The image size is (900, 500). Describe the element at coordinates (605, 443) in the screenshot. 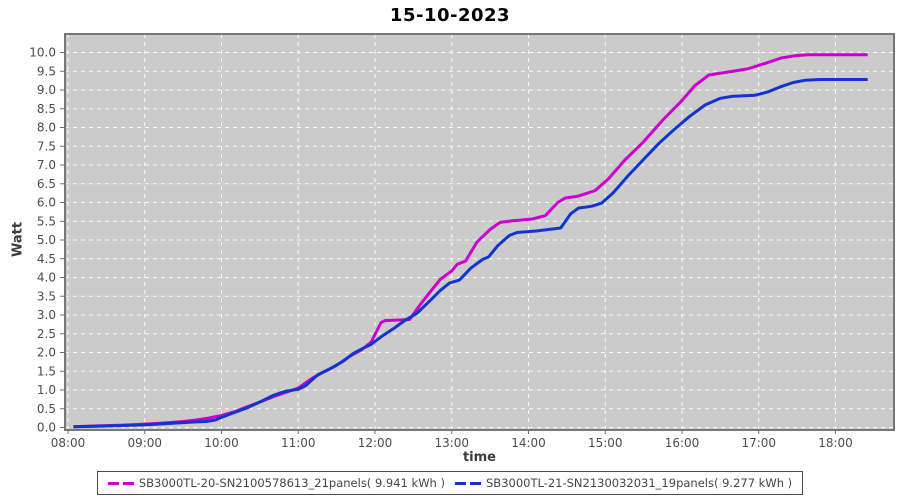

I see `svg-text: 15:00` at that location.